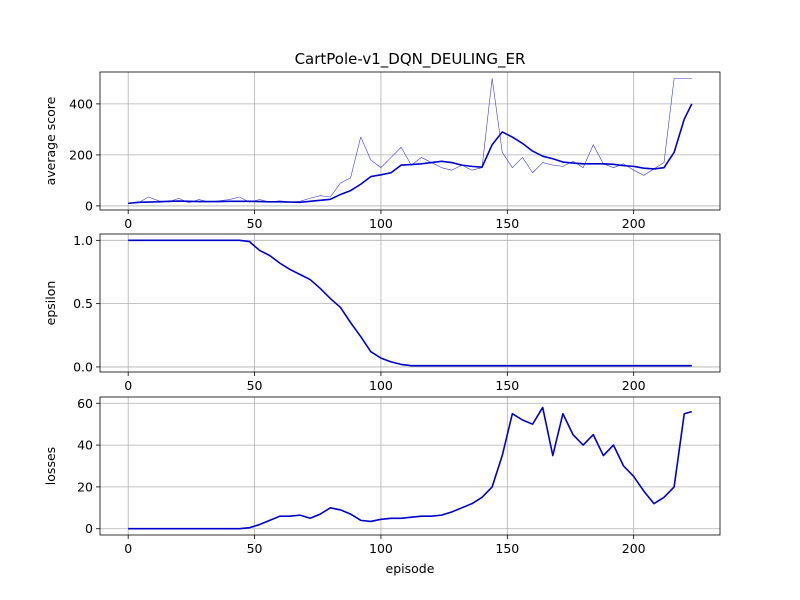  What do you see at coordinates (83, 366) in the screenshot?
I see `y-tick-label: 0.0` at bounding box center [83, 366].